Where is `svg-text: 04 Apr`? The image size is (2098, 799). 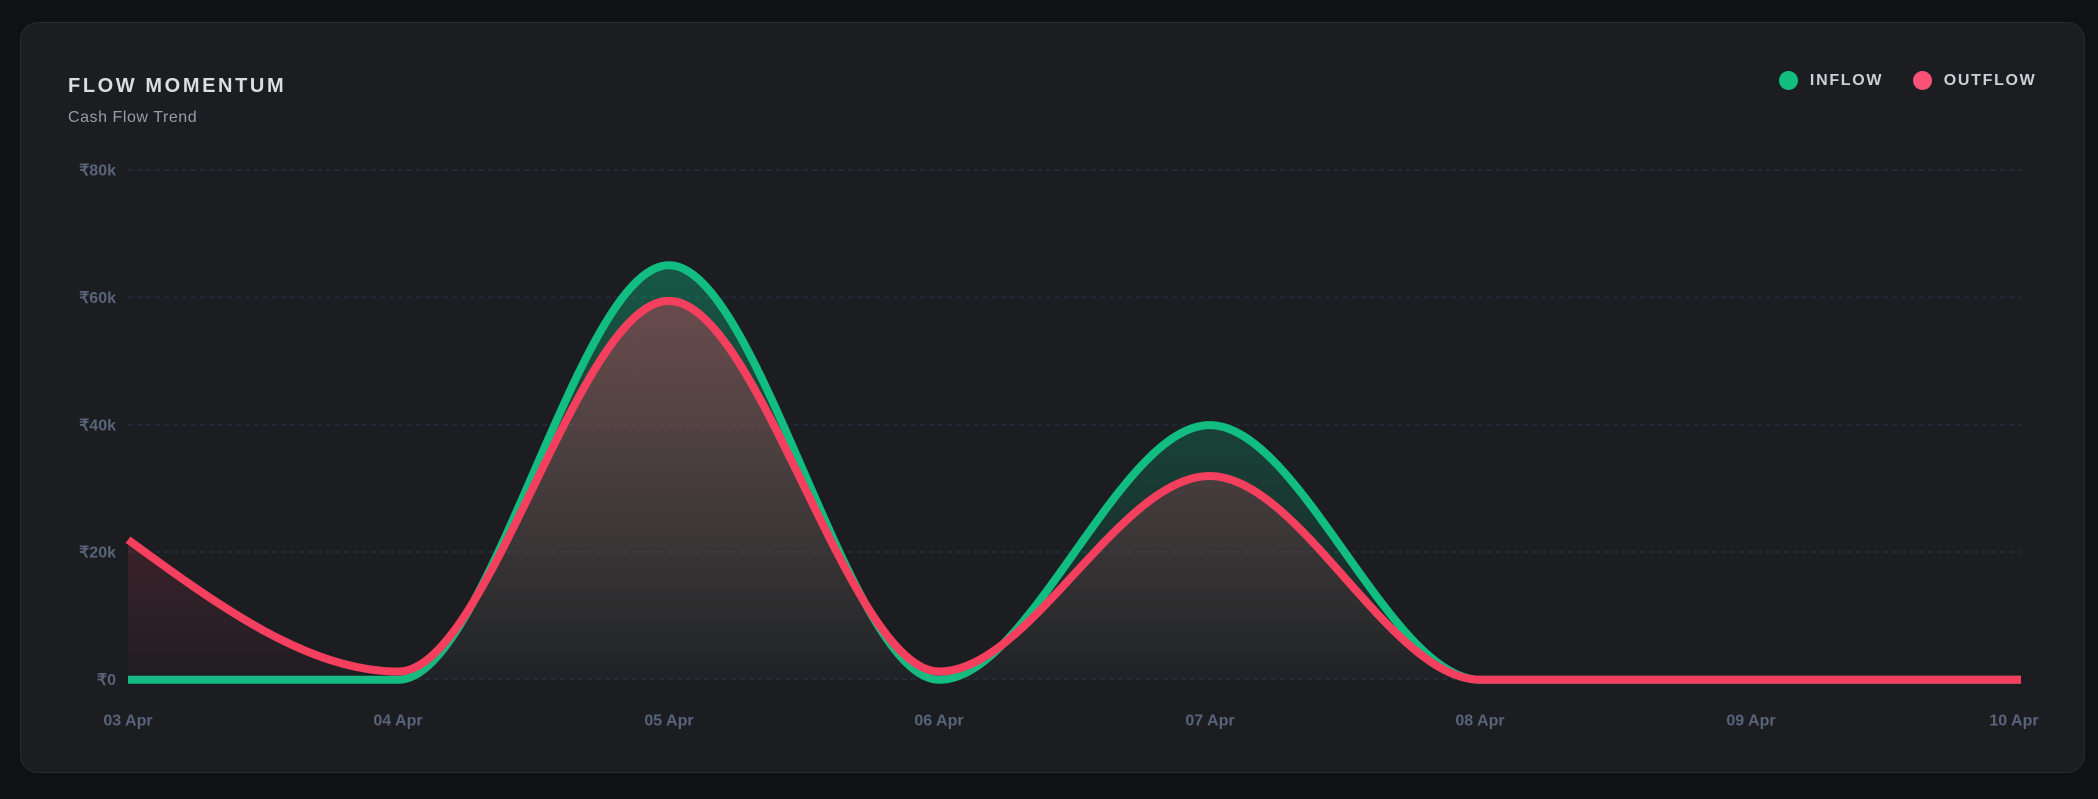
svg-text: 04 Apr is located at coordinates (397, 721).